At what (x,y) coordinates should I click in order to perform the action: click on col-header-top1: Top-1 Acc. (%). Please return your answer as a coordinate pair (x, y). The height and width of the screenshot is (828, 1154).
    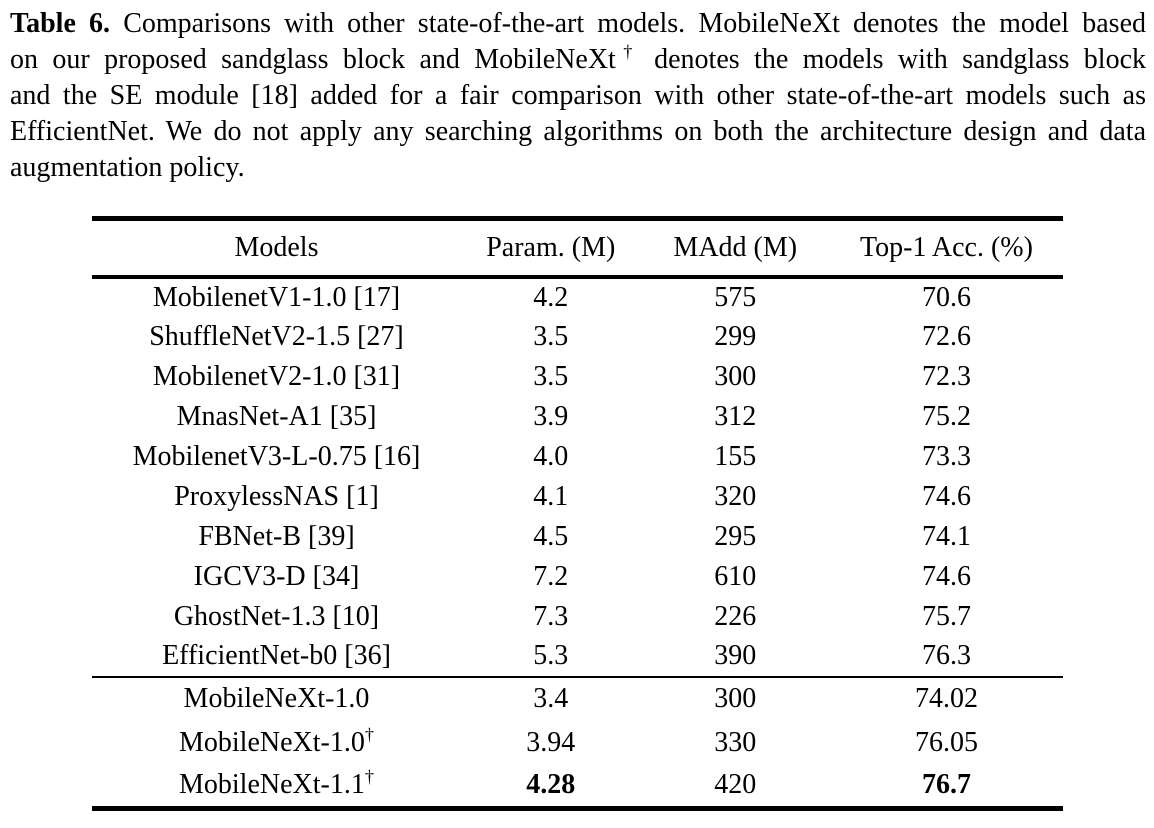
    Looking at the image, I should click on (946, 247).